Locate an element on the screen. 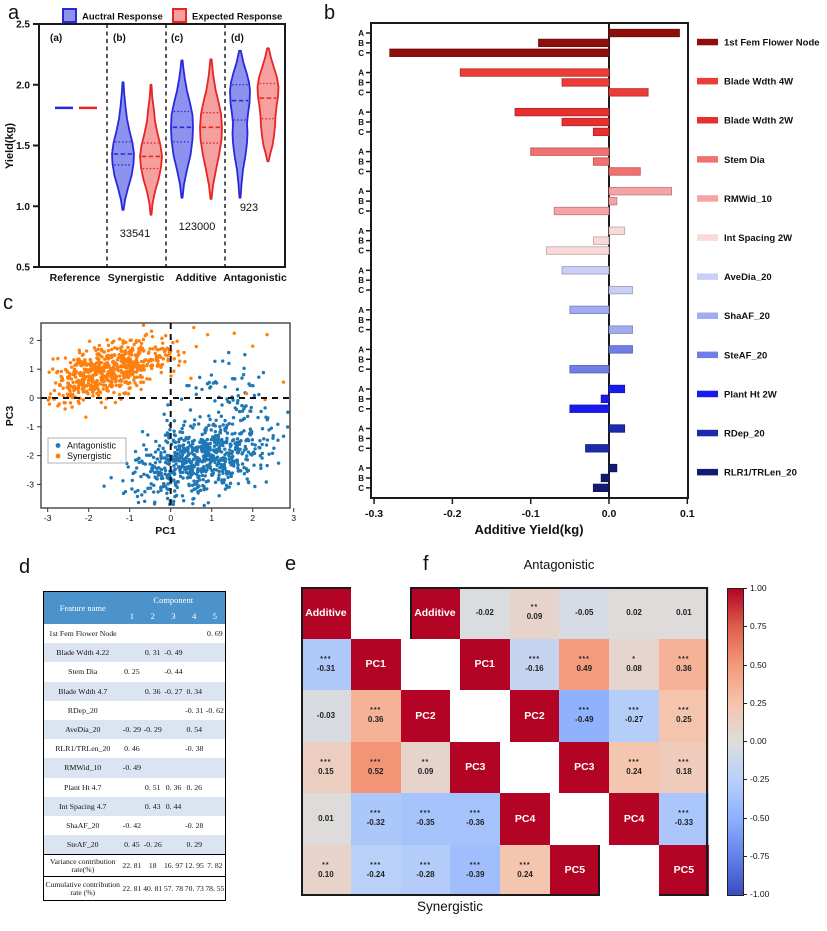  svg-text: PC1 is located at coordinates (165, 531).